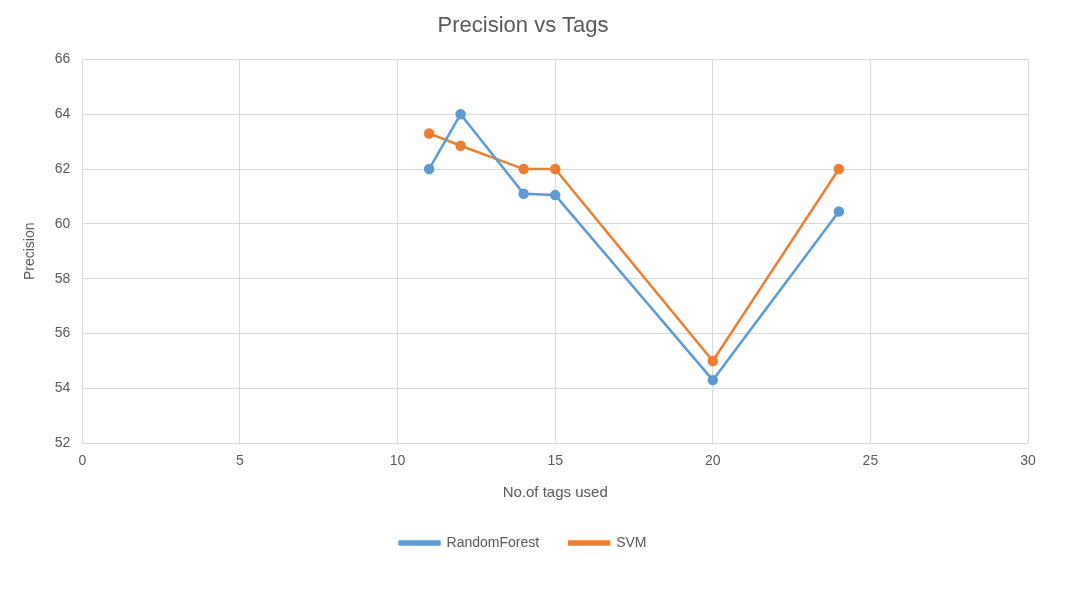 Image resolution: width=1068 pixels, height=590 pixels. Describe the element at coordinates (240, 460) in the screenshot. I see `x-tick-label: 5` at that location.